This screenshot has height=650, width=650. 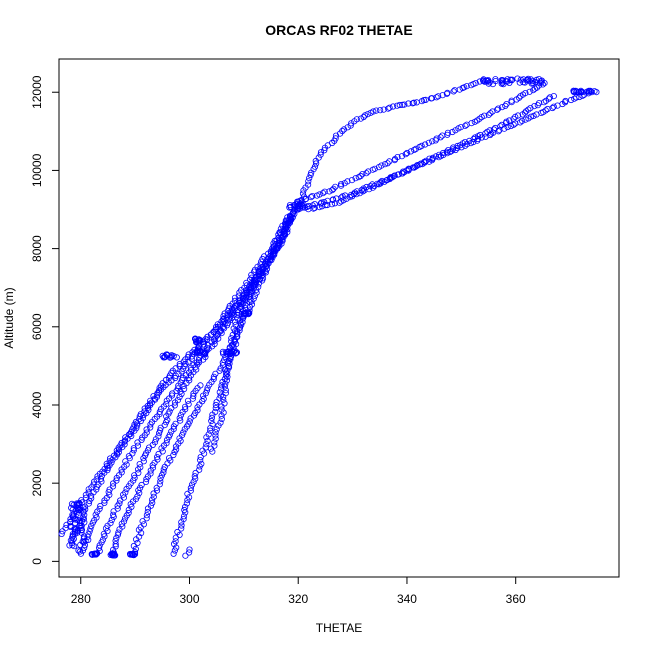 I want to click on y-axis: 0 2000 4000 6000 8000 10000 12000, so click(x=45, y=320).